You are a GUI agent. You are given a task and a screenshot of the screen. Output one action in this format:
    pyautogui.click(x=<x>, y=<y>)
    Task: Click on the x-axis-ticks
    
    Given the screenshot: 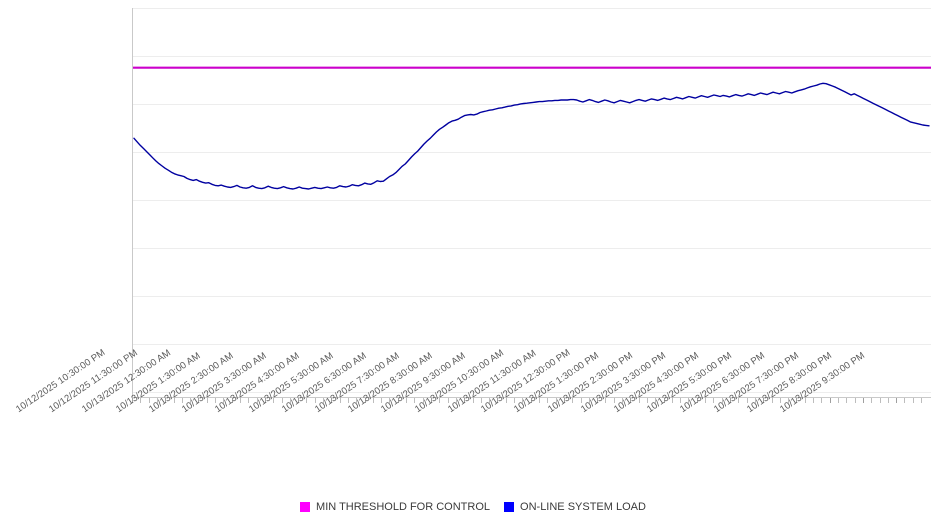 What is the action you would take?
    pyautogui.click(x=531, y=400)
    